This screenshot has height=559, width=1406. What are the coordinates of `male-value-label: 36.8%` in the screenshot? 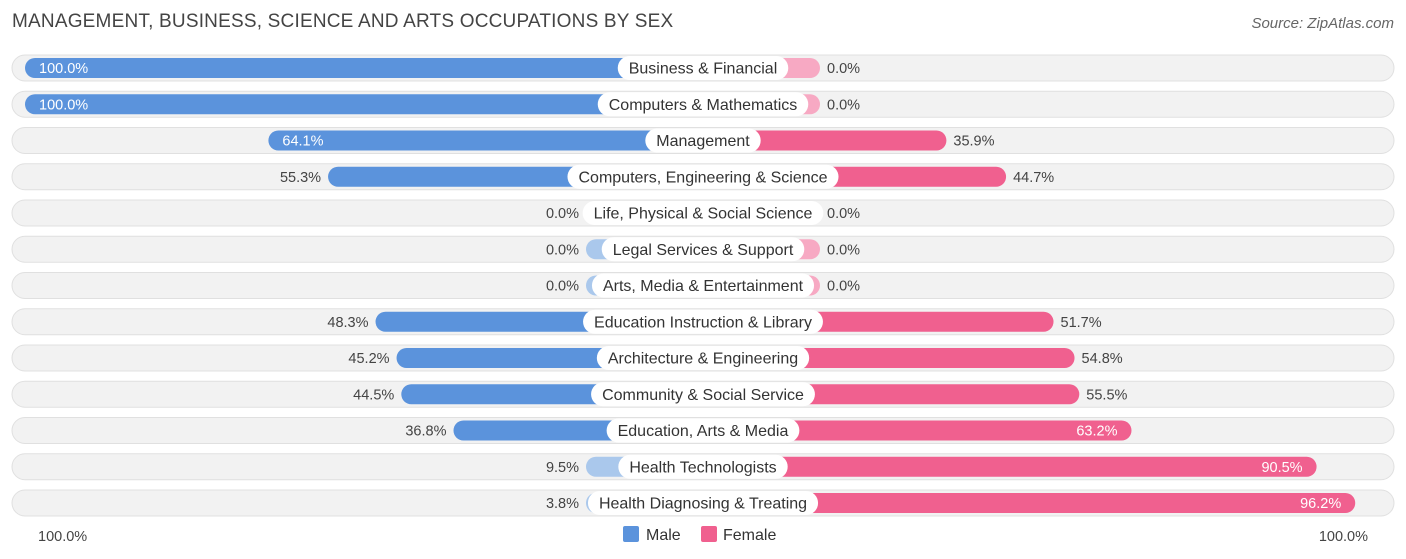 It's located at (425, 432).